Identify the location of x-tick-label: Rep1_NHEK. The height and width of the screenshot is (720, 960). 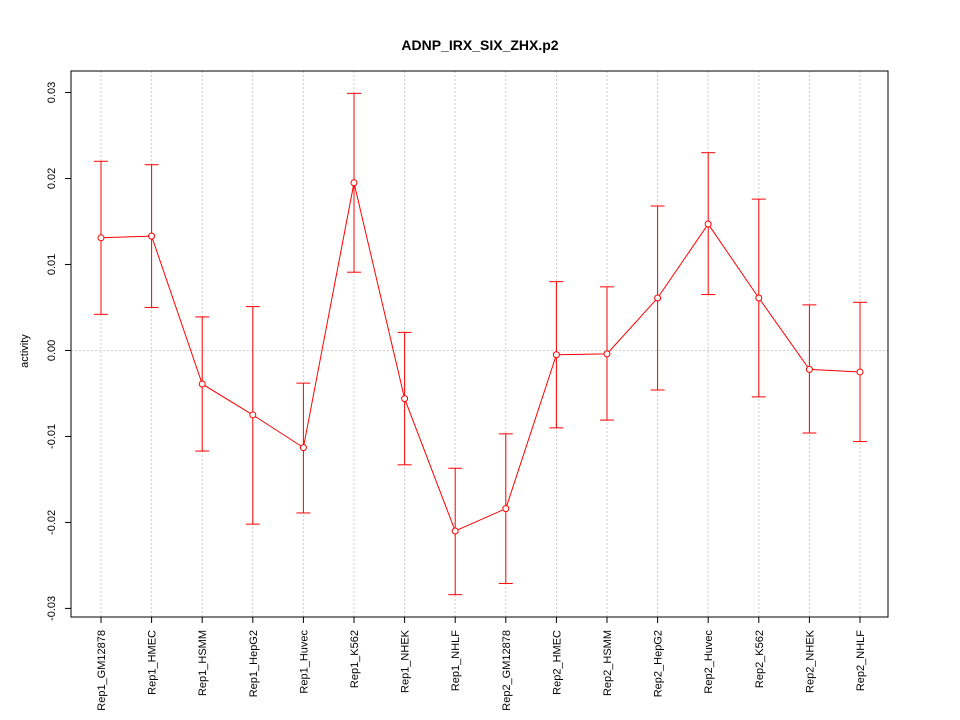
(406, 661).